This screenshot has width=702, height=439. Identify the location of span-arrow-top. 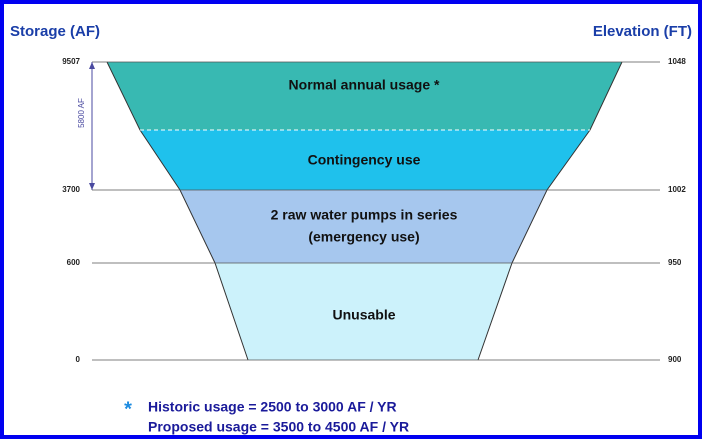
(92, 65).